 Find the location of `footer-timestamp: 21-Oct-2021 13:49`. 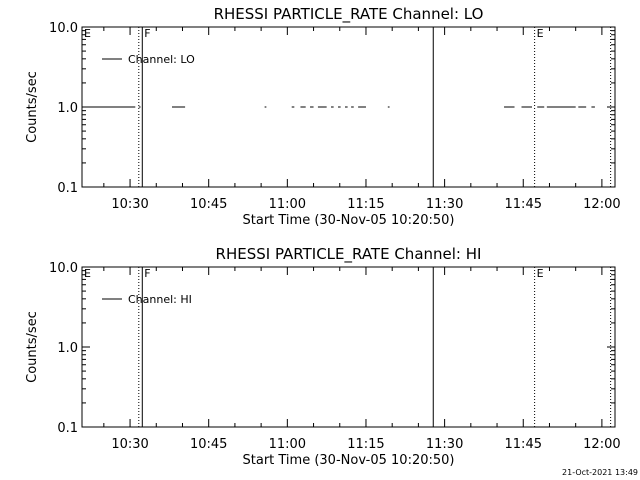

footer-timestamp: 21-Oct-2021 13:49 is located at coordinates (600, 472).